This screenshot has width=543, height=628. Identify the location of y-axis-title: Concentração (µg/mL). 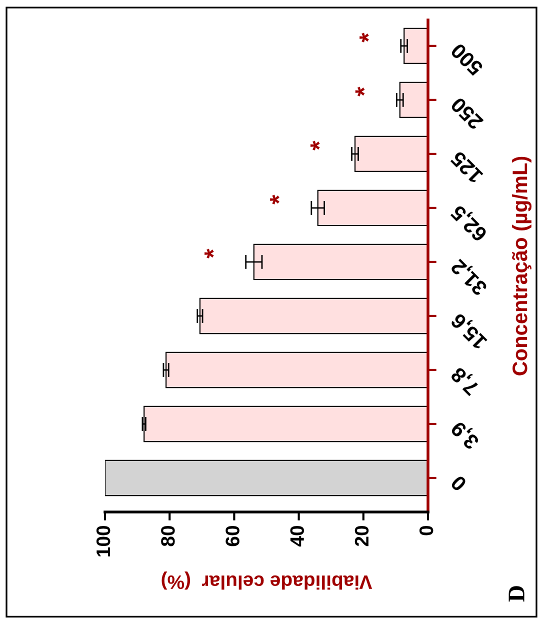
(522, 266).